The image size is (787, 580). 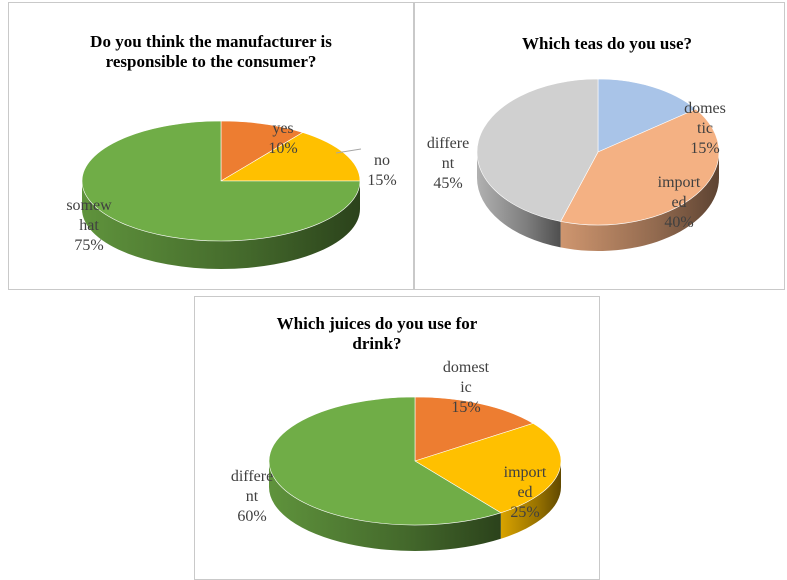 What do you see at coordinates (89, 205) in the screenshot?
I see `pie-label-text: somew` at bounding box center [89, 205].